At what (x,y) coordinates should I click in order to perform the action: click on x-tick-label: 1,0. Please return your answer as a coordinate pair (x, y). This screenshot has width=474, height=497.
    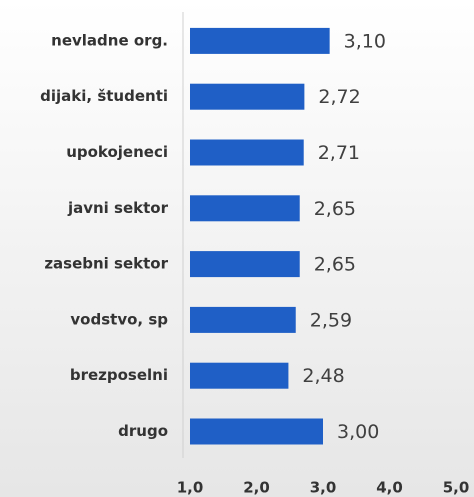
    Looking at the image, I should click on (190, 488).